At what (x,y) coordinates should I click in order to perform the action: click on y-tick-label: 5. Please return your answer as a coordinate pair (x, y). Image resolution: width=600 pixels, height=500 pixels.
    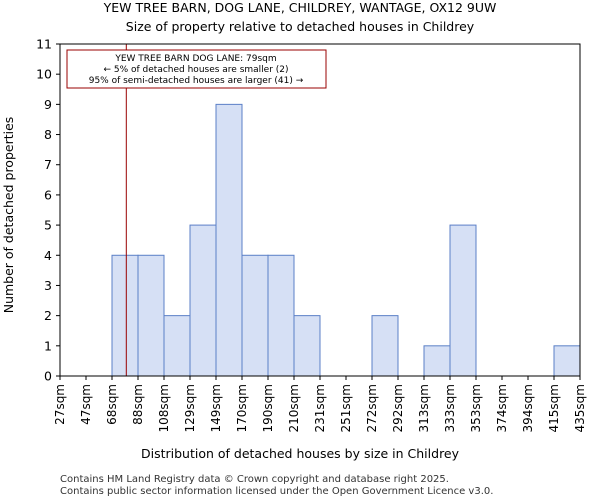
    Looking at the image, I should click on (48, 225).